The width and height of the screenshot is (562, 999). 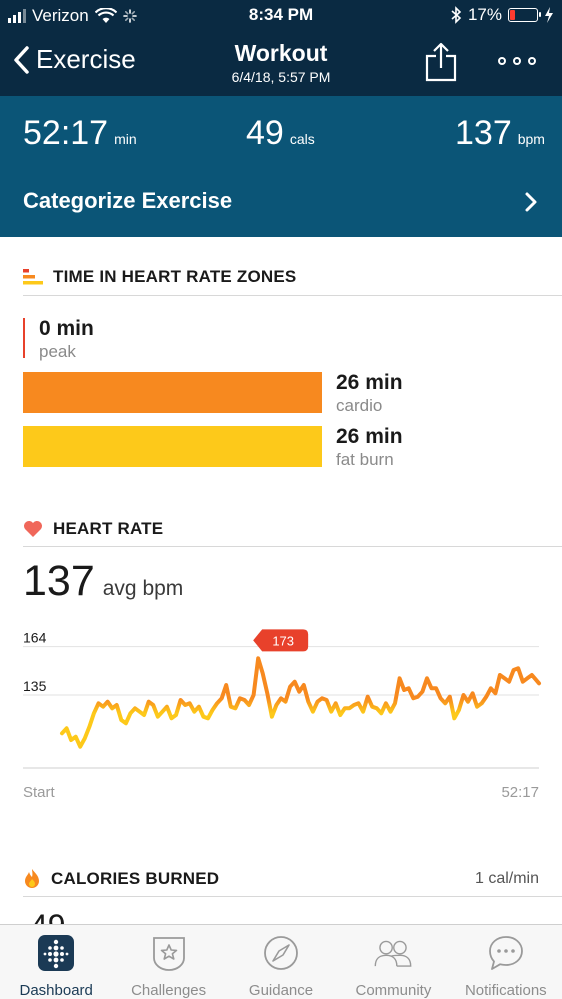 I want to click on dashboard-icon, so click(x=56, y=953).